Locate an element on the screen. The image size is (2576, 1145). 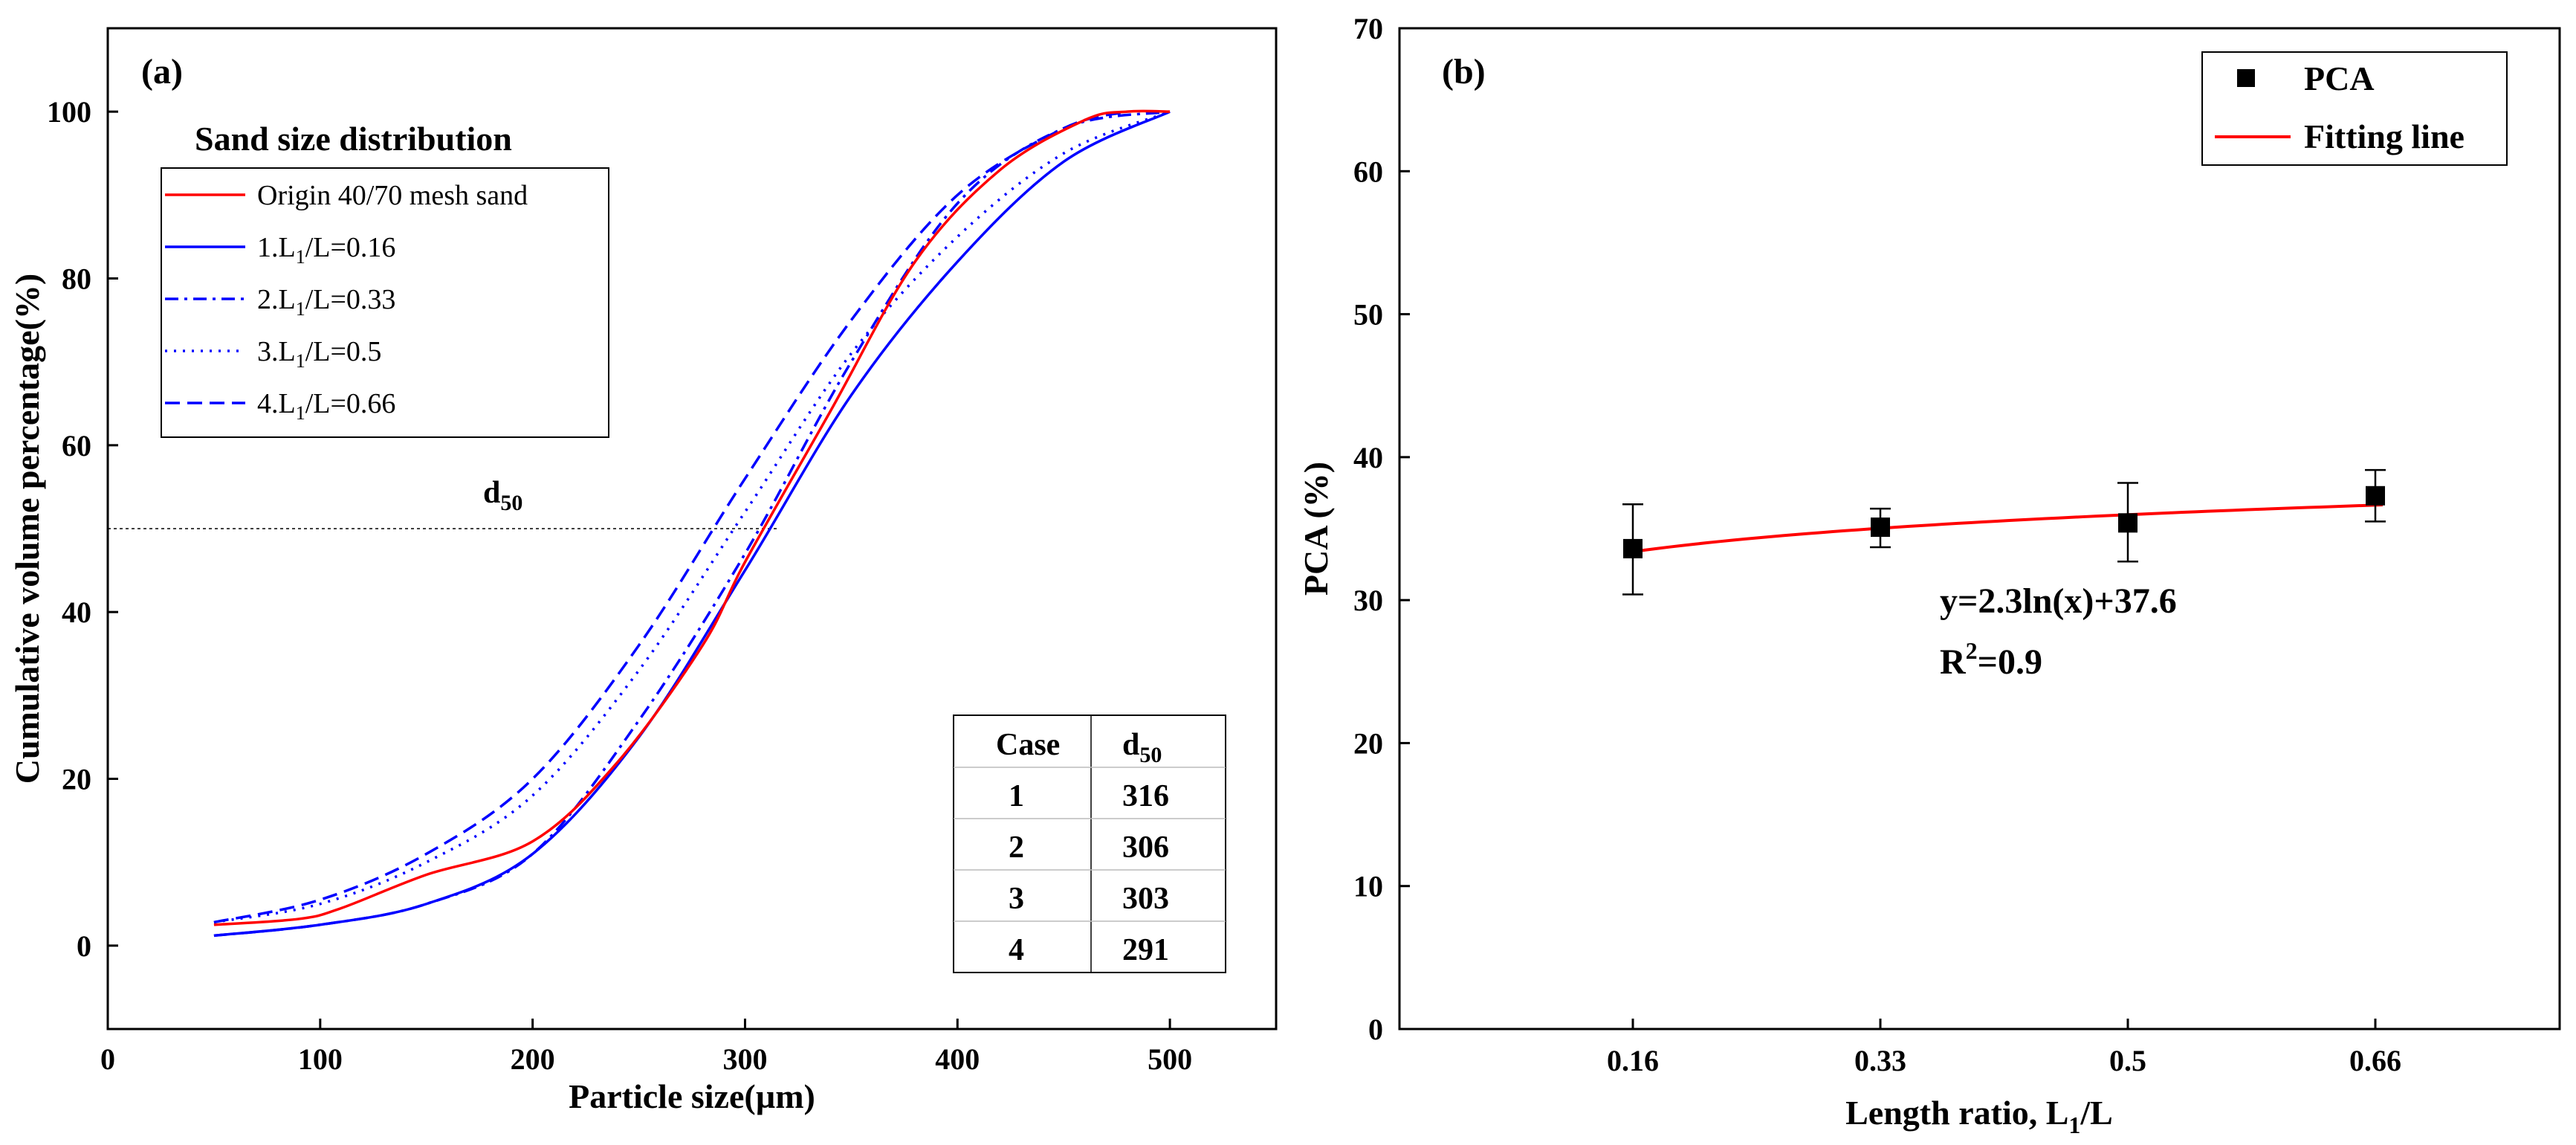
panel-b-y-axis-label: PCA (%) is located at coordinates (1316, 529).